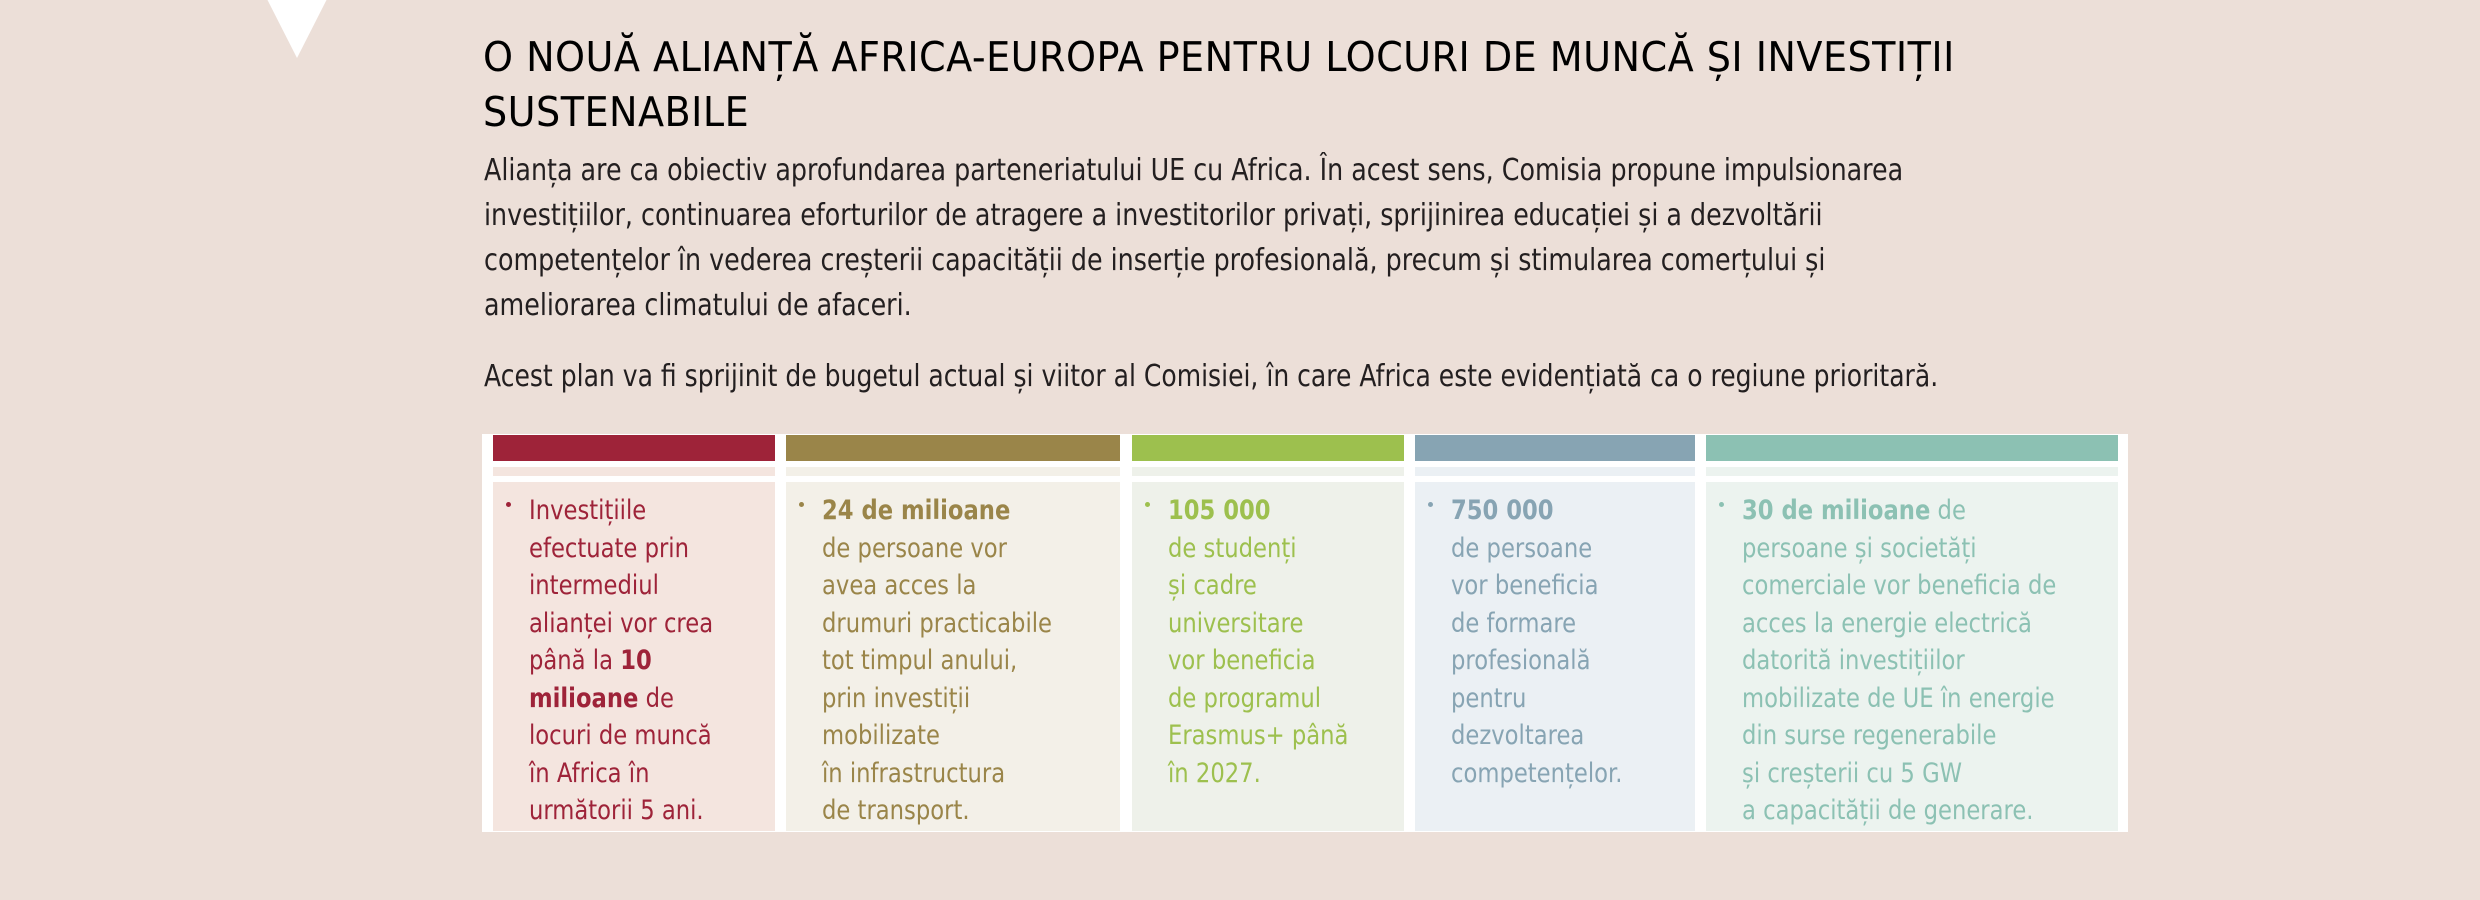 Image resolution: width=2480 pixels, height=900 pixels. I want to click on text-regular: vor beneficia, so click(1525, 585).